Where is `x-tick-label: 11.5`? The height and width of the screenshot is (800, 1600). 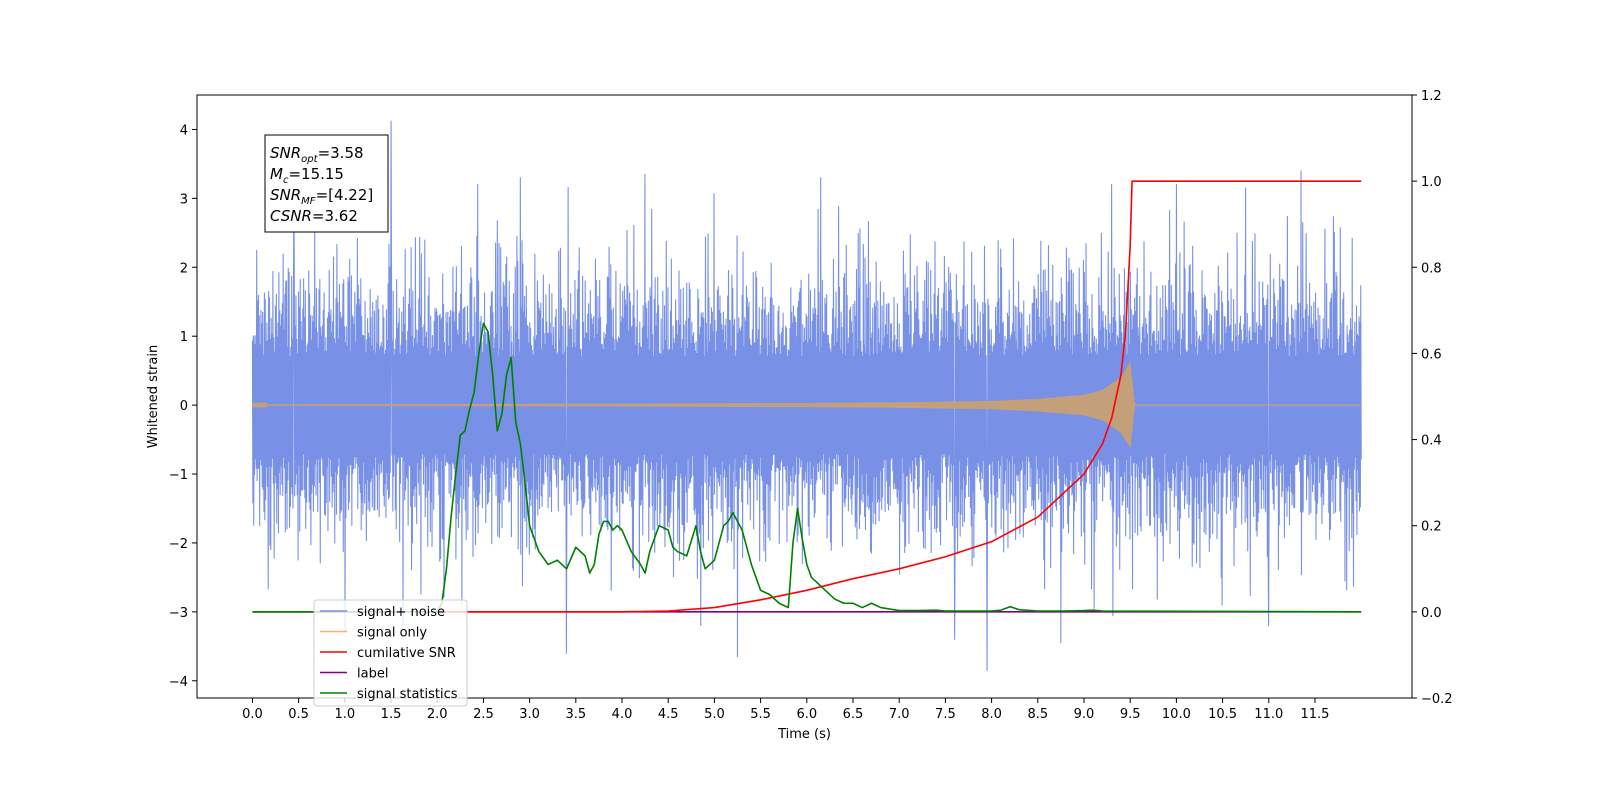
x-tick-label: 11.5 is located at coordinates (1315, 714).